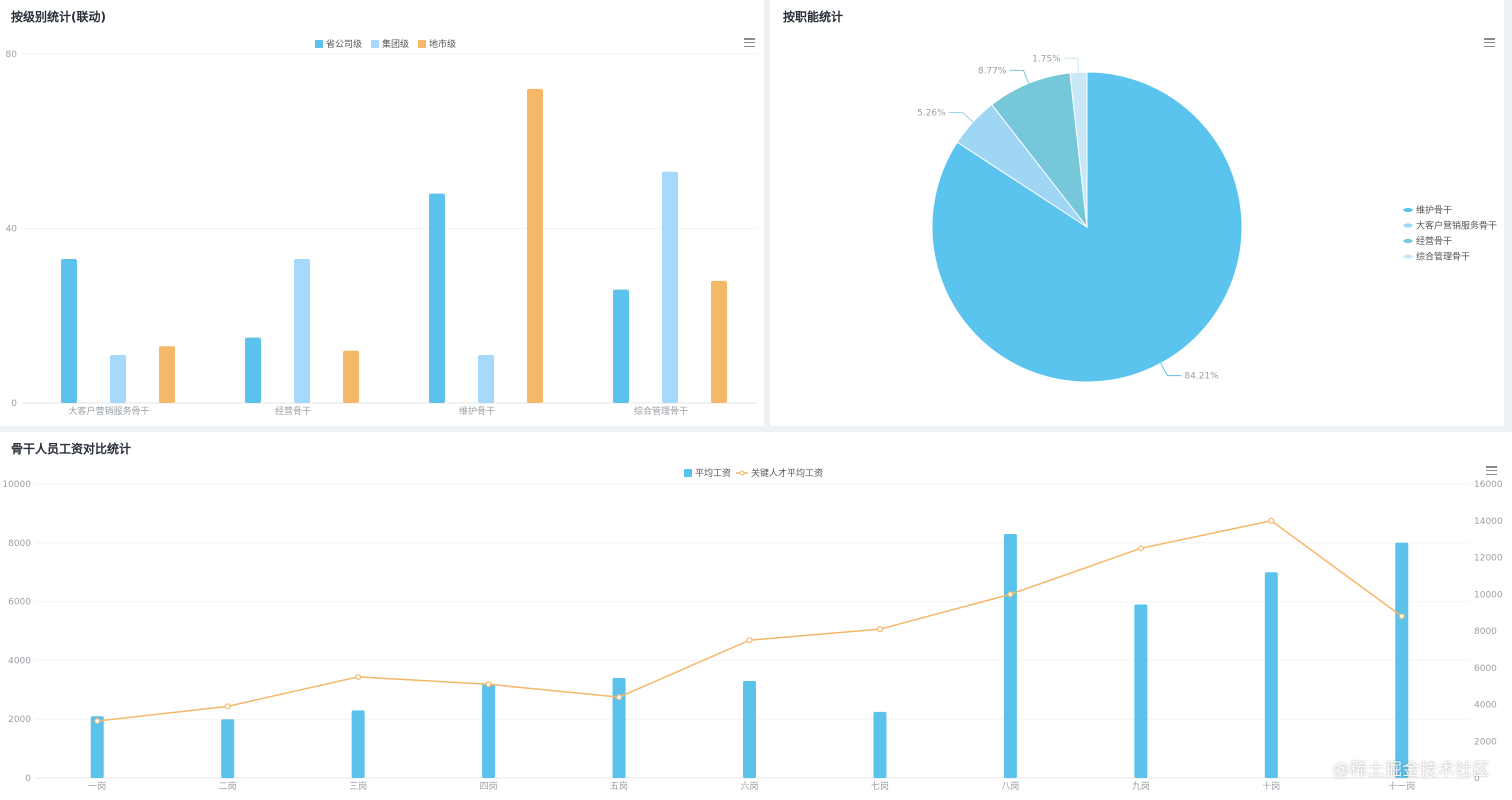 This screenshot has height=800, width=1512. Describe the element at coordinates (28, 779) in the screenshot. I see `salary-left-tick-label: 0` at that location.